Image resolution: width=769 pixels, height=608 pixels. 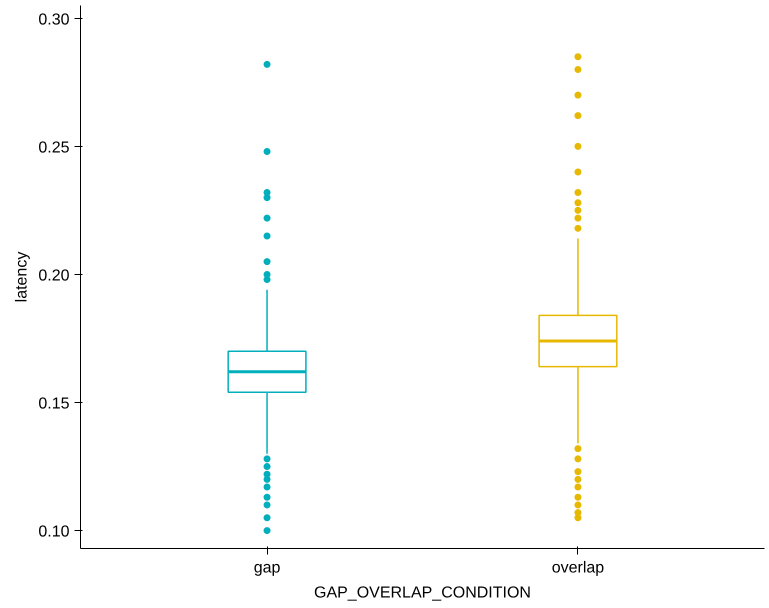 I want to click on y-tick-label: 0.15, so click(x=54, y=404).